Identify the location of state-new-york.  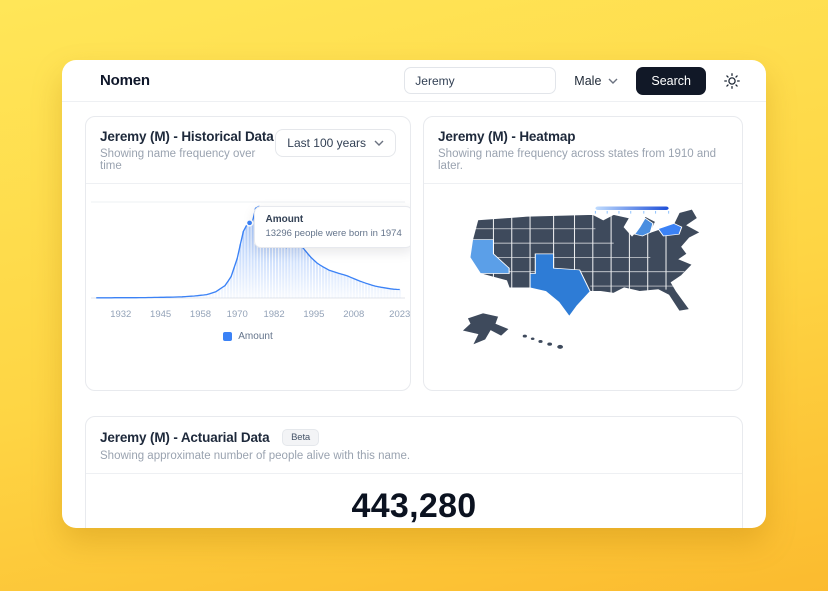
(670, 230).